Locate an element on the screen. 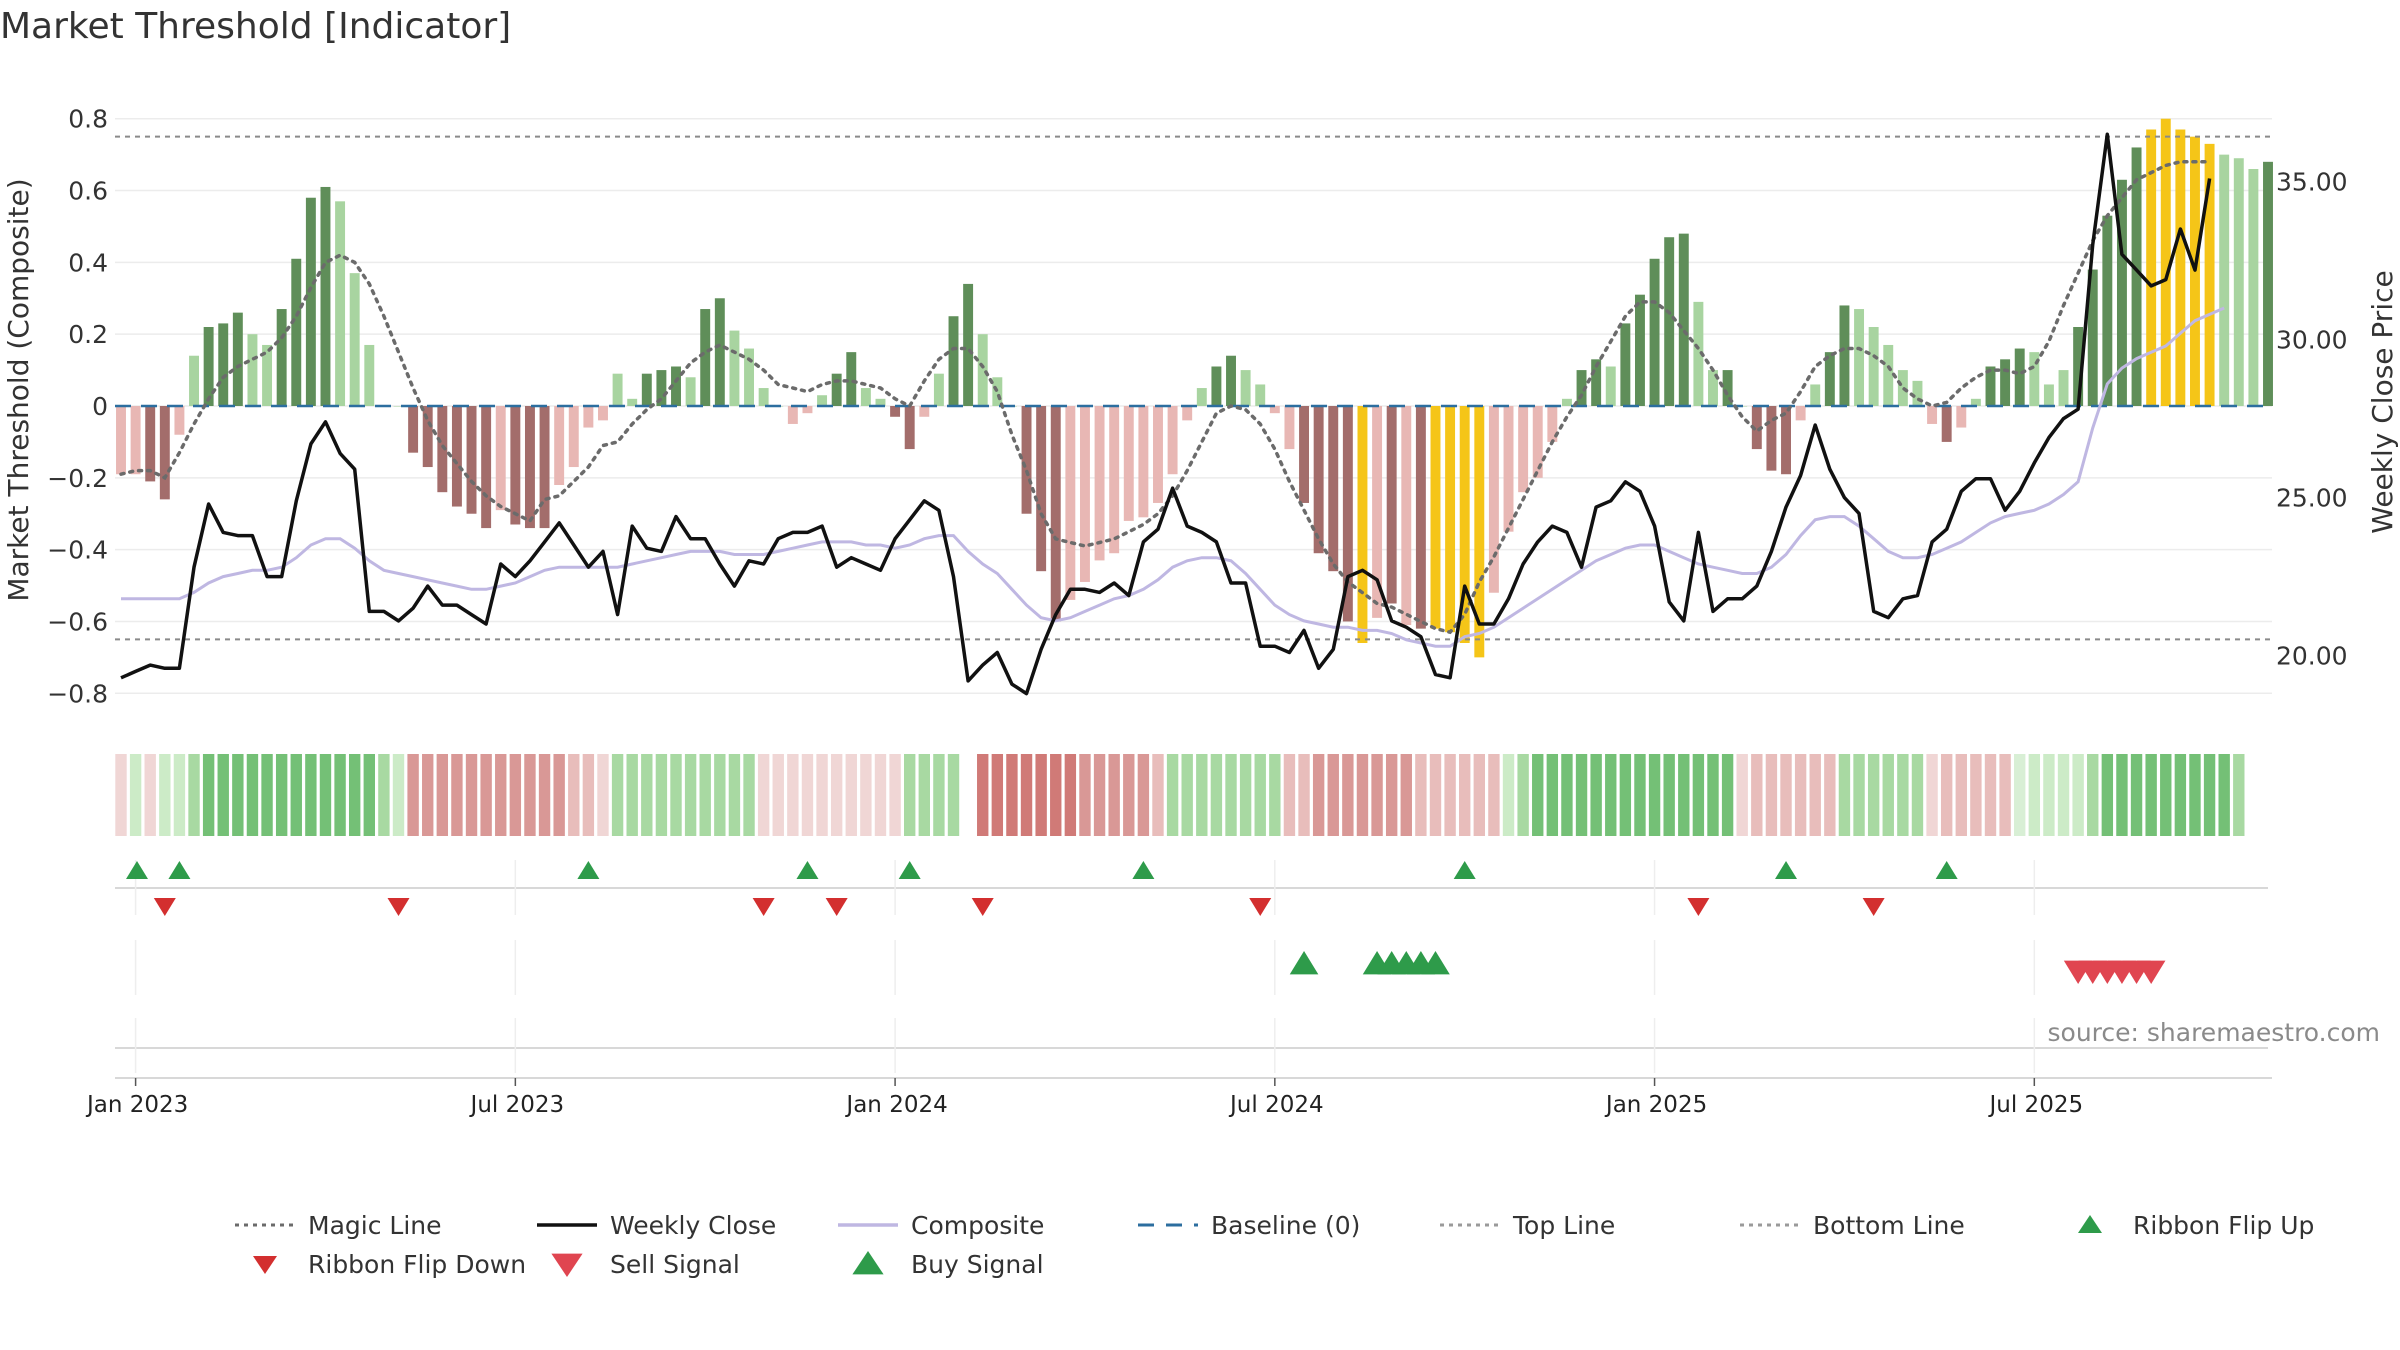 Image resolution: width=2400 pixels, height=1350 pixels. legend-item: Bottom Line is located at coordinates (1852, 1225).